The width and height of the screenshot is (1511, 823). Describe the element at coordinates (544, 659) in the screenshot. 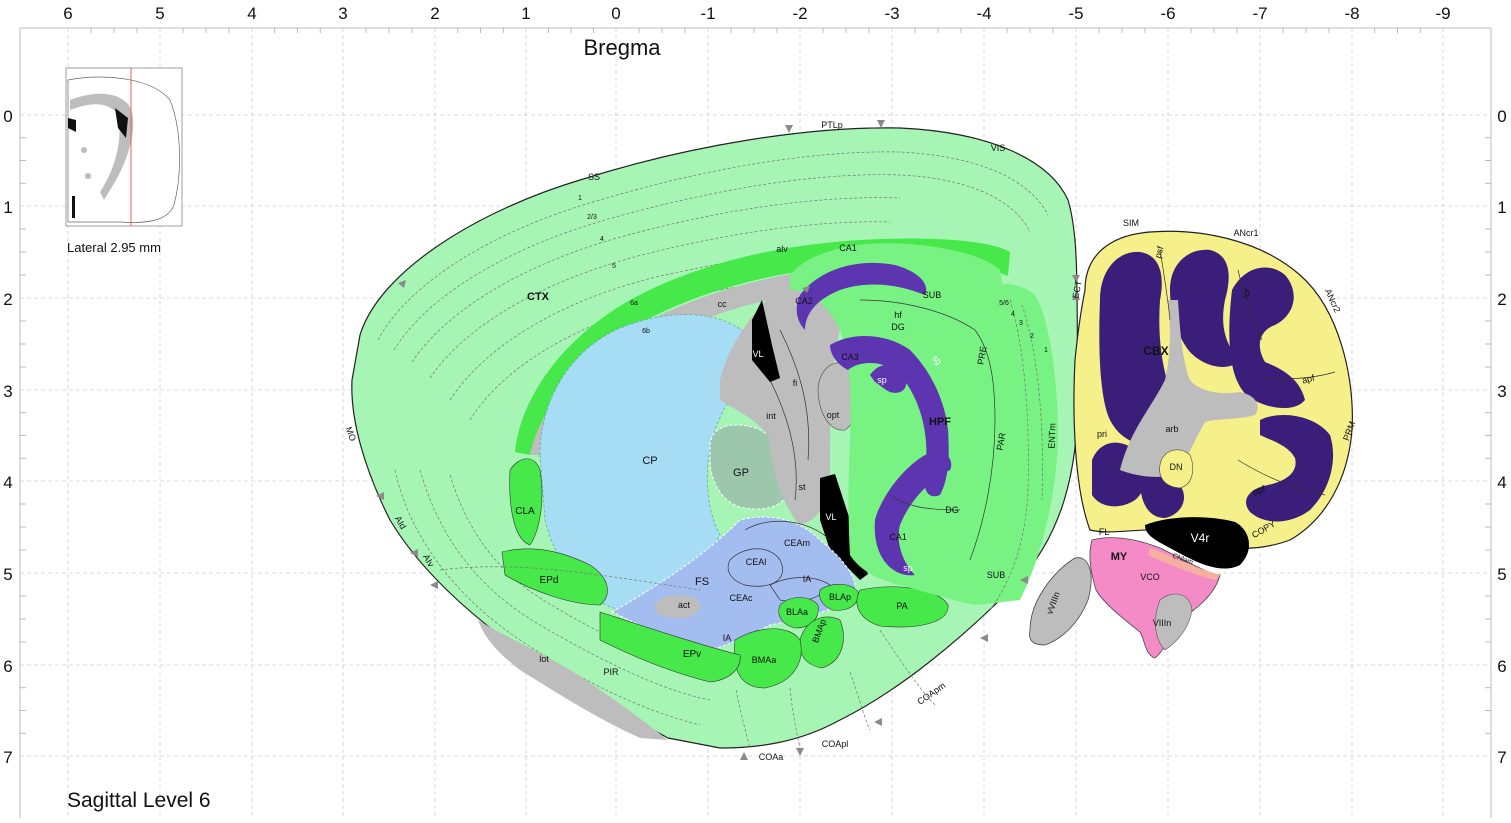

I see `label-lot: lot` at that location.